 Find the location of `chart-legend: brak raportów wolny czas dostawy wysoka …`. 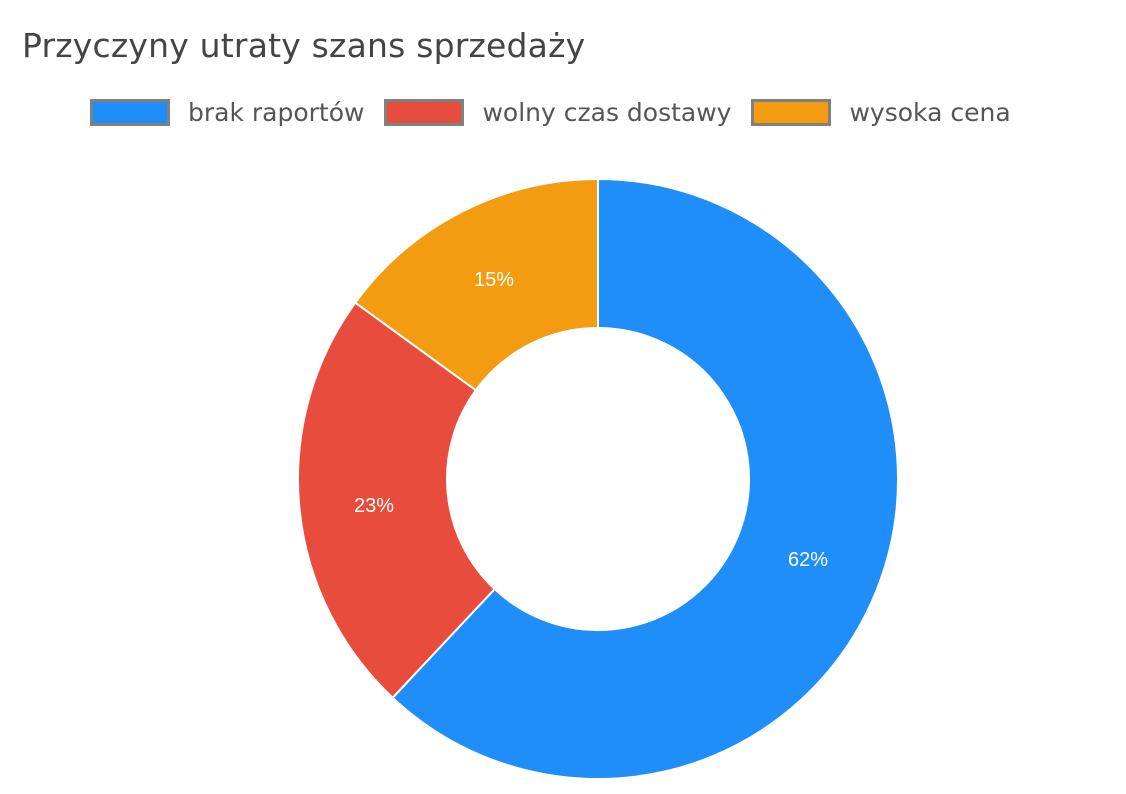

chart-legend: brak raportów wolny czas dostawy wysoka … is located at coordinates (550, 112).